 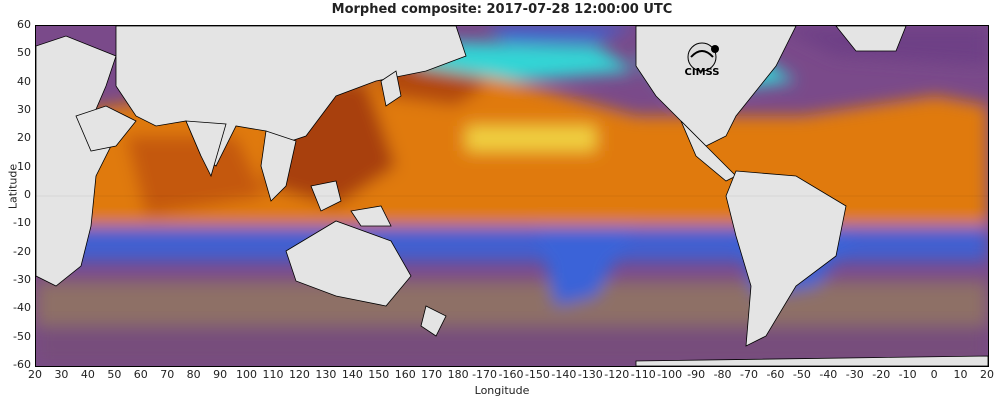 I want to click on y-tick-label: -60, so click(x=22, y=364).